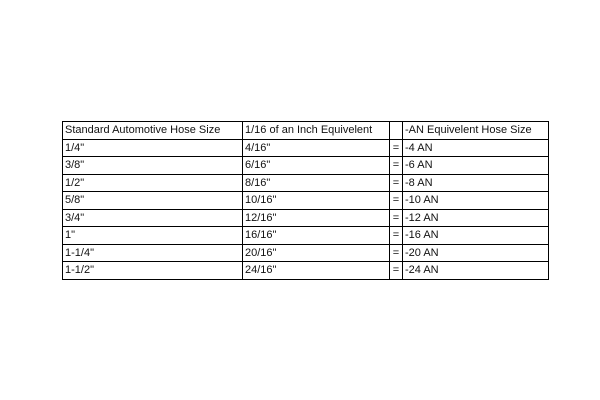 The height and width of the screenshot is (400, 600). Describe the element at coordinates (152, 182) in the screenshot. I see `table-cell: 1/2"` at that location.